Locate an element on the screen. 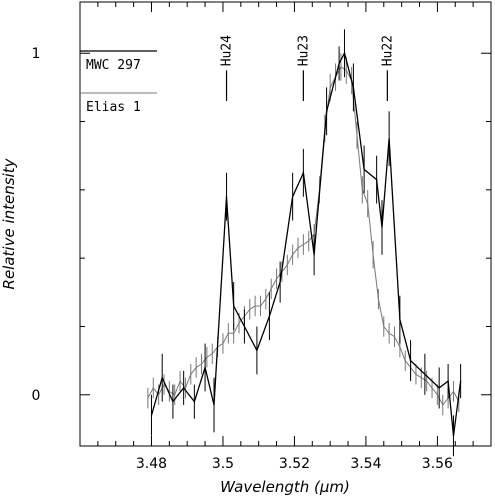 This screenshot has width=495, height=502. legend-label: MWC 297 is located at coordinates (113, 65).